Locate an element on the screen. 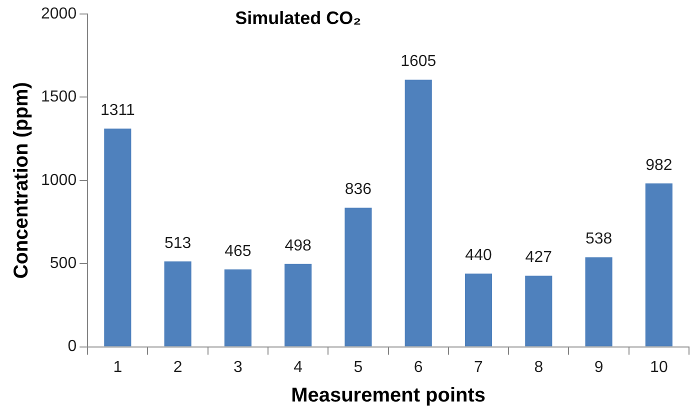 The image size is (699, 416). y-tick-label: 0 is located at coordinates (72, 347).